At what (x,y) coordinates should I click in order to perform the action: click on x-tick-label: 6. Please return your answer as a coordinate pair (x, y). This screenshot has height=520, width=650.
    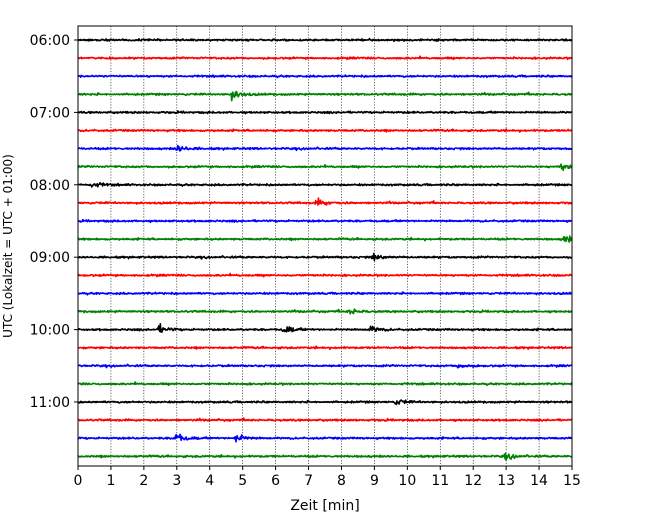
    Looking at the image, I should click on (275, 481).